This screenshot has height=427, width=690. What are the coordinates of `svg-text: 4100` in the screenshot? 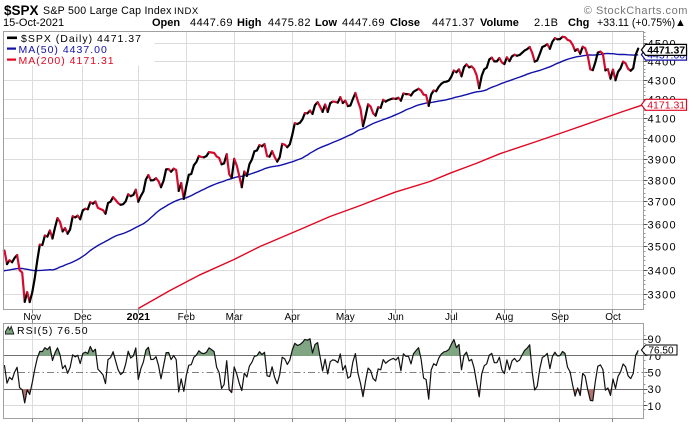 It's located at (662, 120).